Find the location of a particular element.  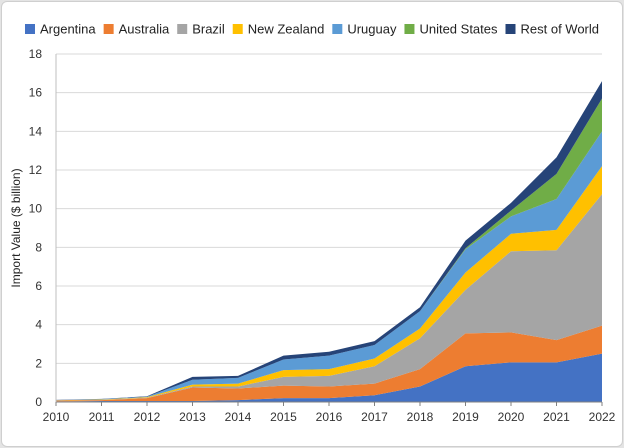

x-tick-label: 2020 is located at coordinates (511, 417).